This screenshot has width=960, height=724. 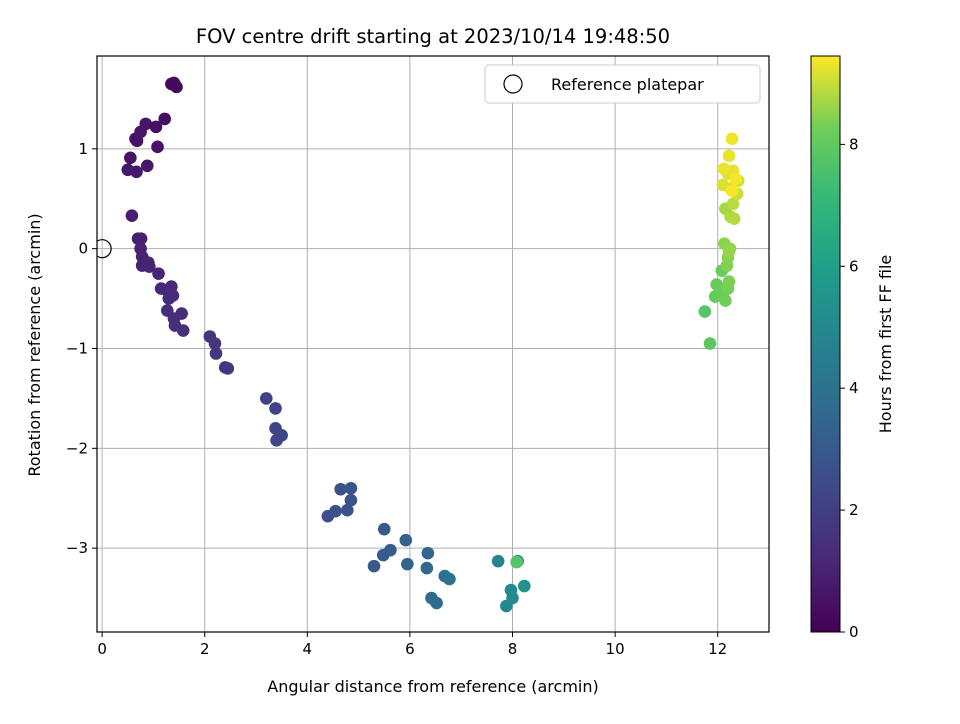 I want to click on colorbar-label: Hours from first FF file, so click(x=885, y=344).